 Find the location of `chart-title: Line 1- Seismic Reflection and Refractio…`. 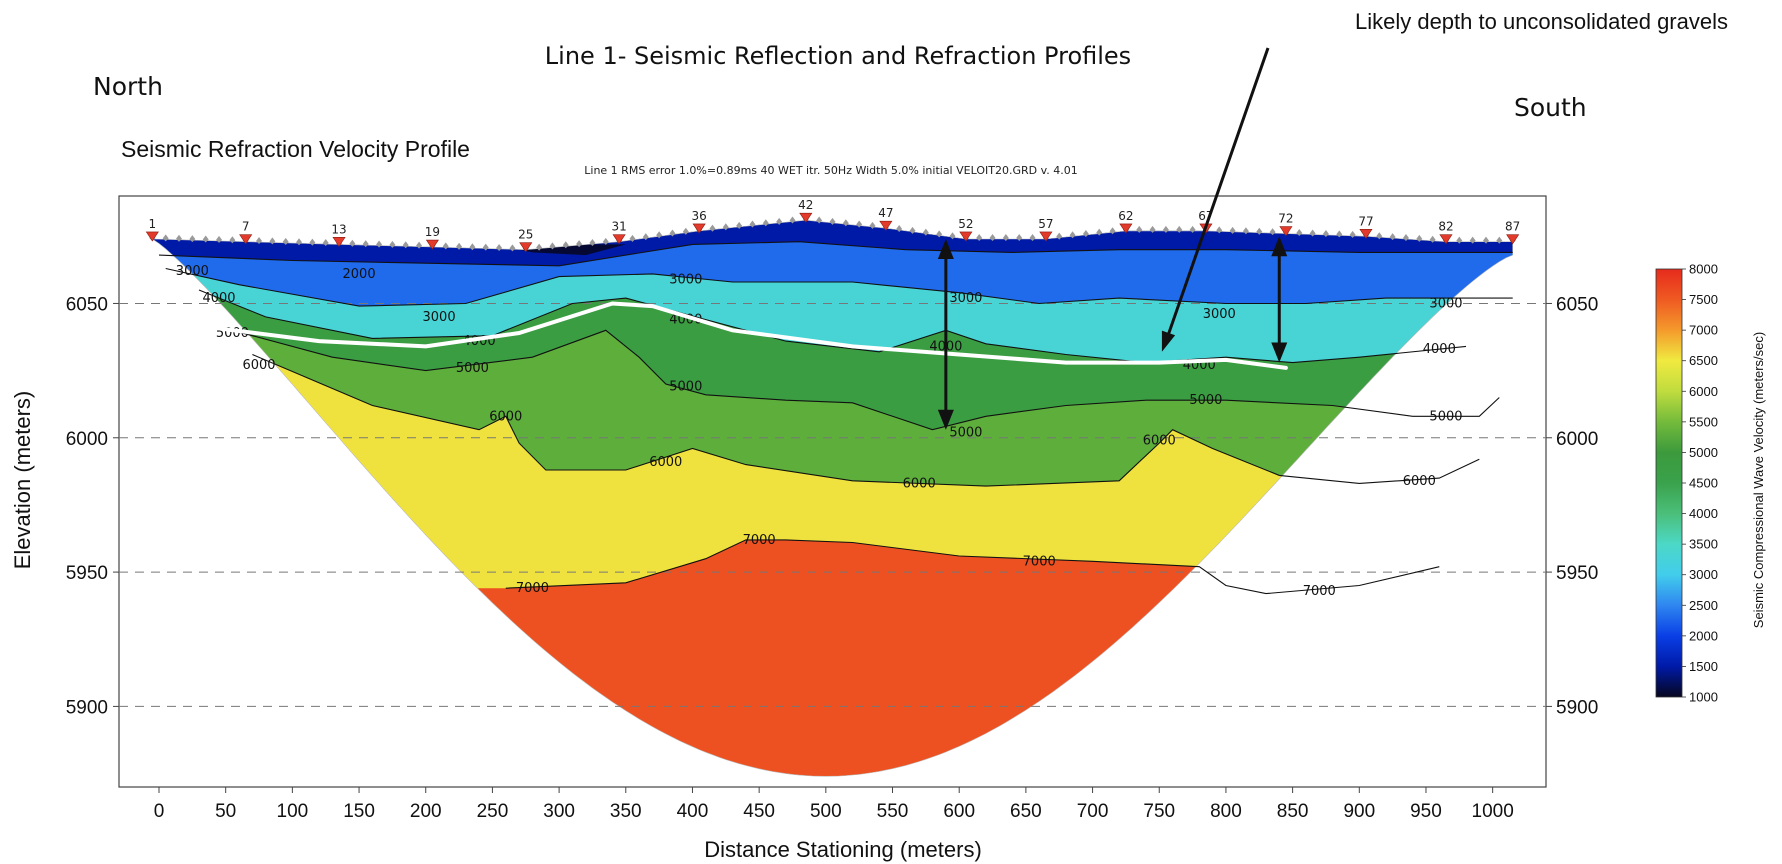

chart-title: Line 1- Seismic Reflection and Refractio… is located at coordinates (838, 56).